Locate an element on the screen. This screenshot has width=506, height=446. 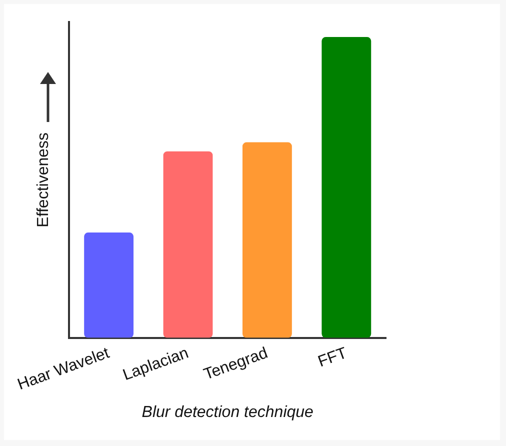
y-axis-title: Effectiveness is located at coordinates (43, 180).